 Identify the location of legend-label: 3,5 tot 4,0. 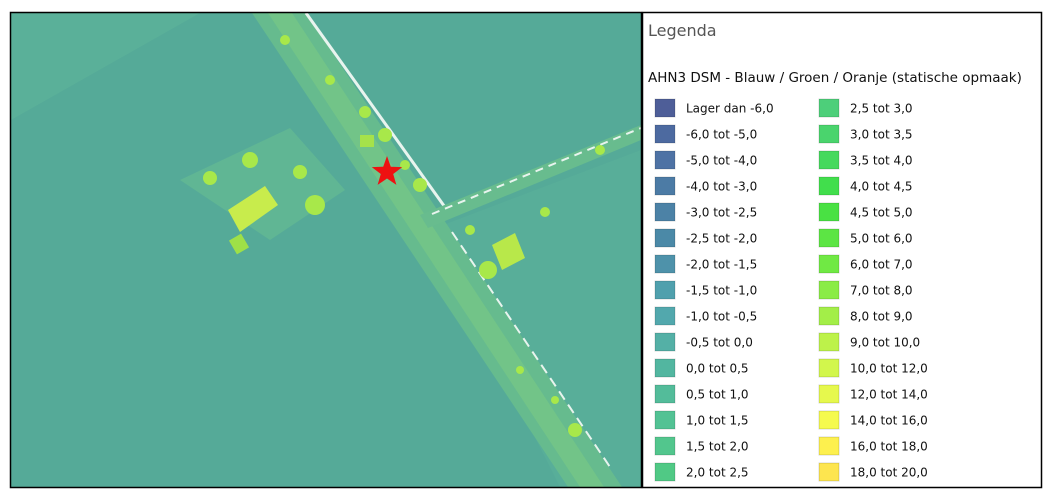
(881, 161).